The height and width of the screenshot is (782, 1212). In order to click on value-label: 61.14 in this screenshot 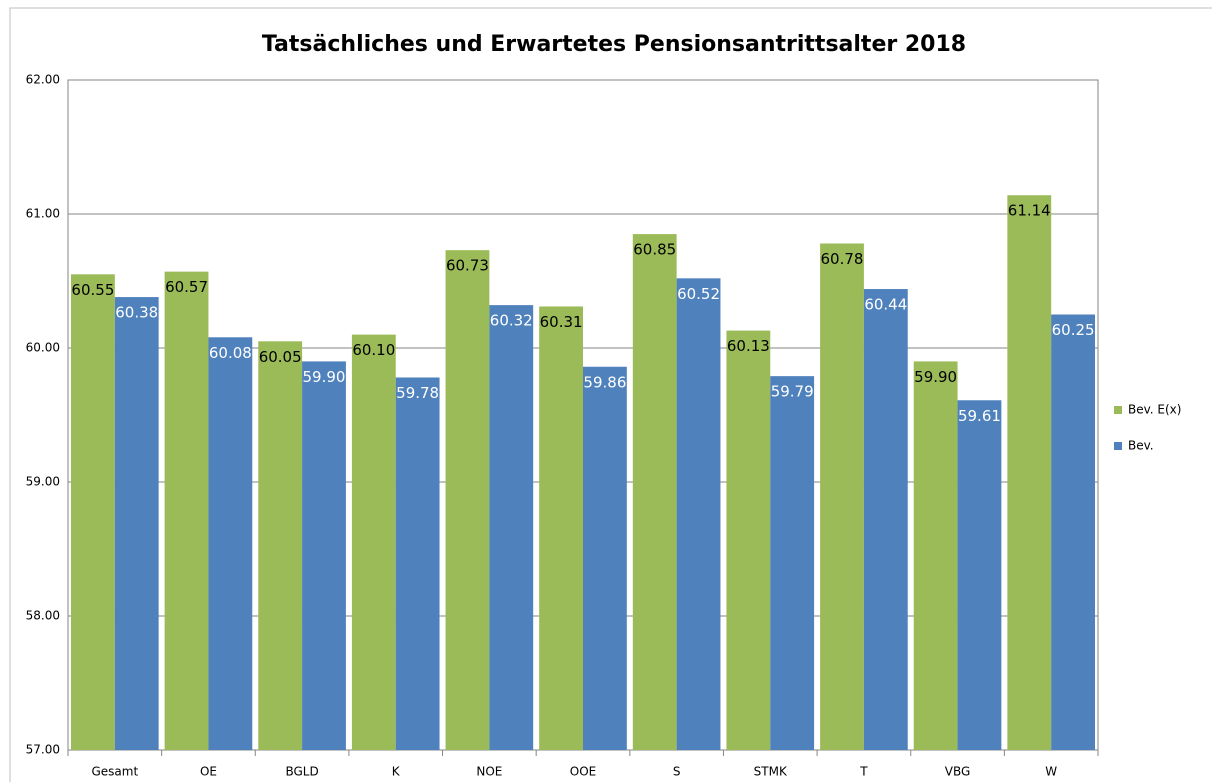, I will do `click(1029, 211)`.